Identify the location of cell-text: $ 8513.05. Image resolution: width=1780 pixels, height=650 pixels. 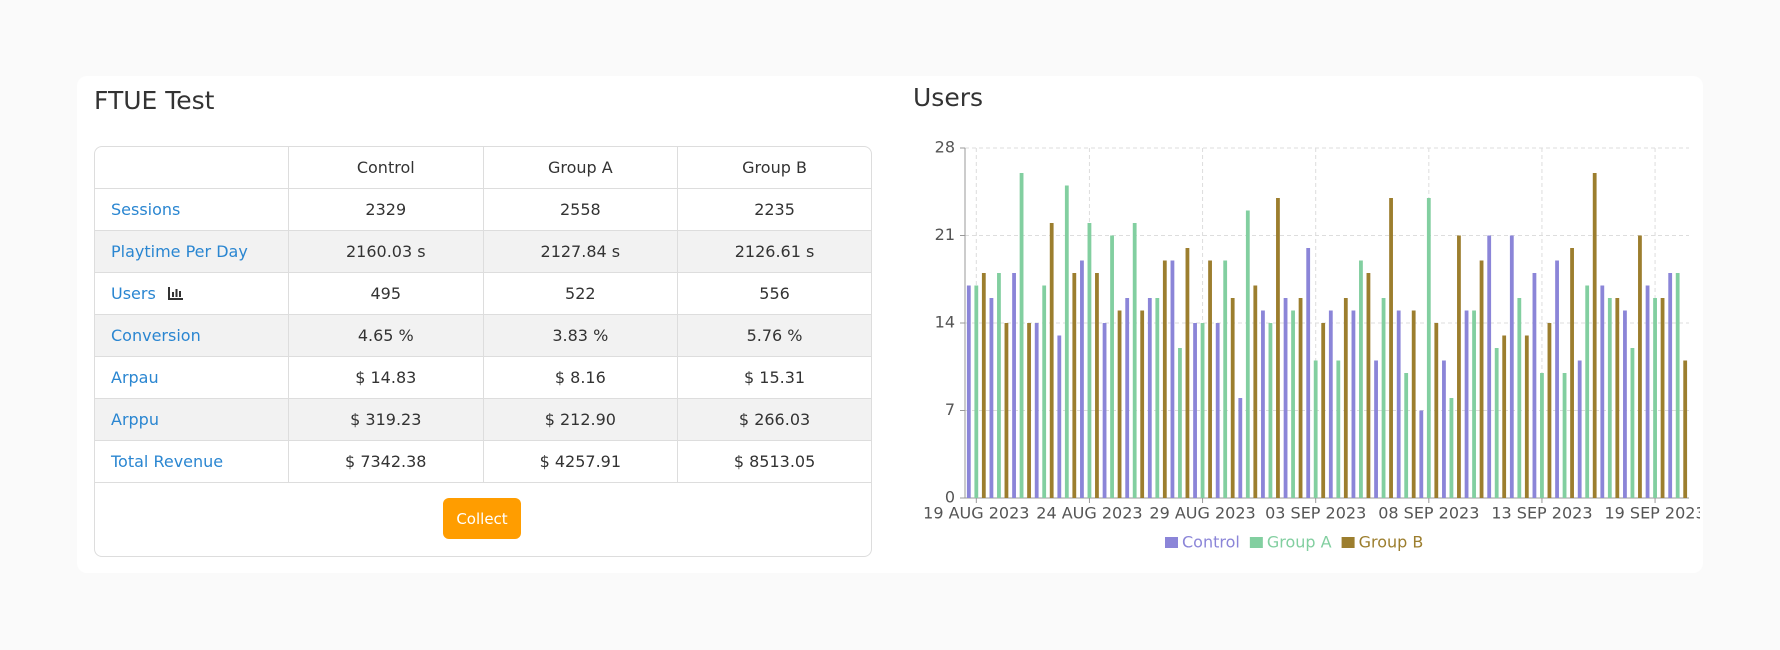
(774, 461).